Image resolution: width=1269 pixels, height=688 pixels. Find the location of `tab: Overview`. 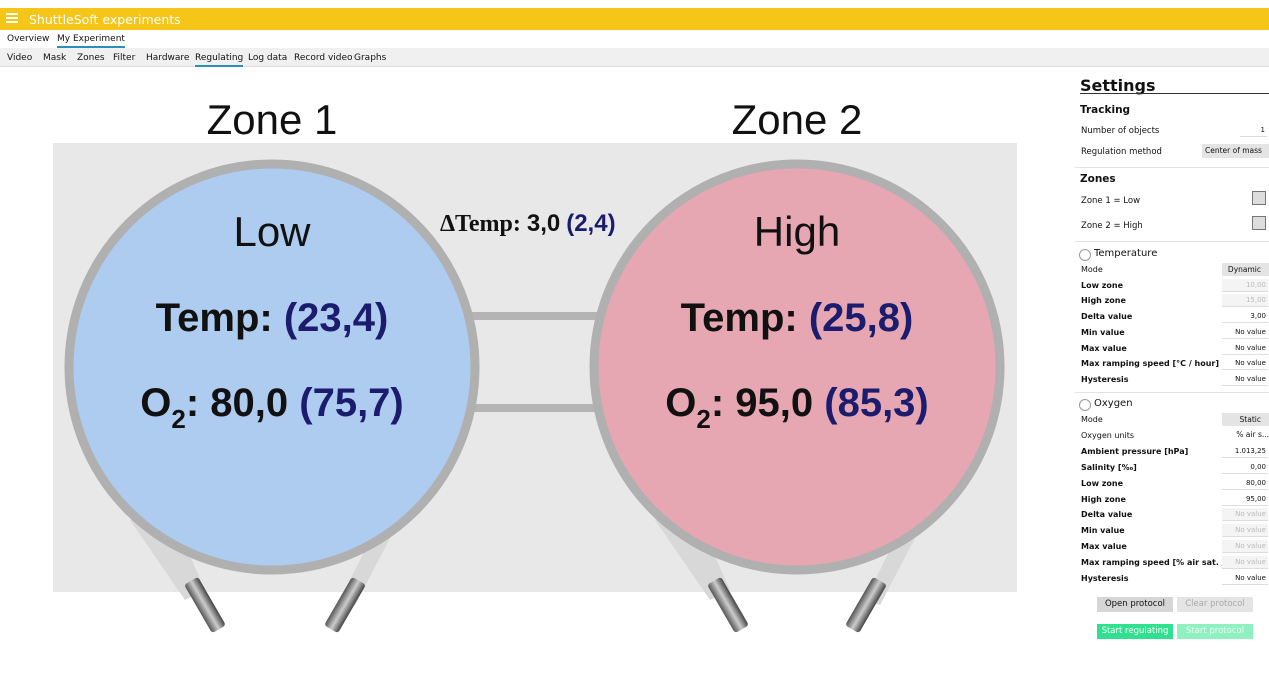

tab: Overview is located at coordinates (28, 39).